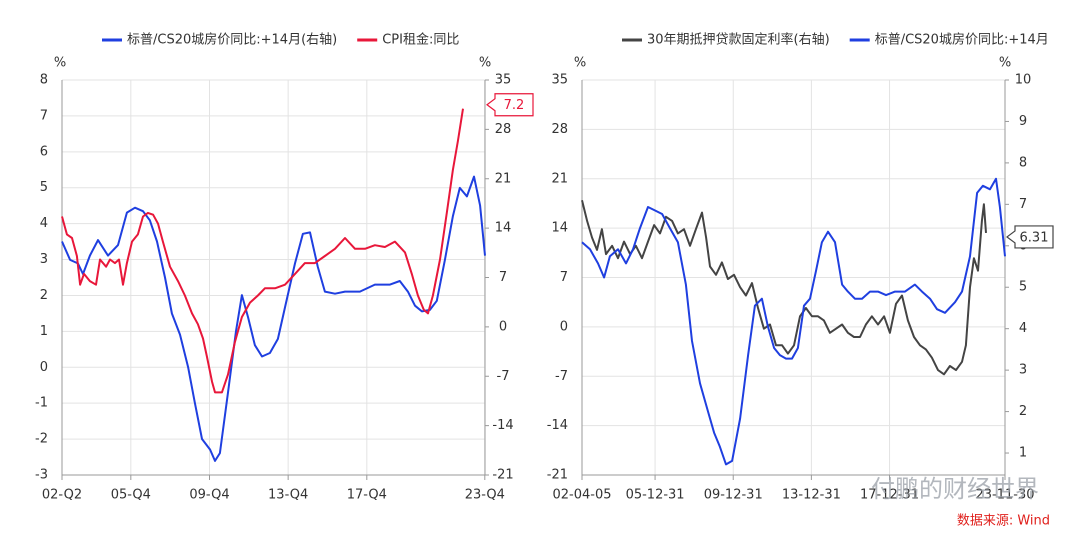 Image resolution: width=1080 pixels, height=539 pixels. I want to click on y2-tick-label: -21, so click(502, 475).